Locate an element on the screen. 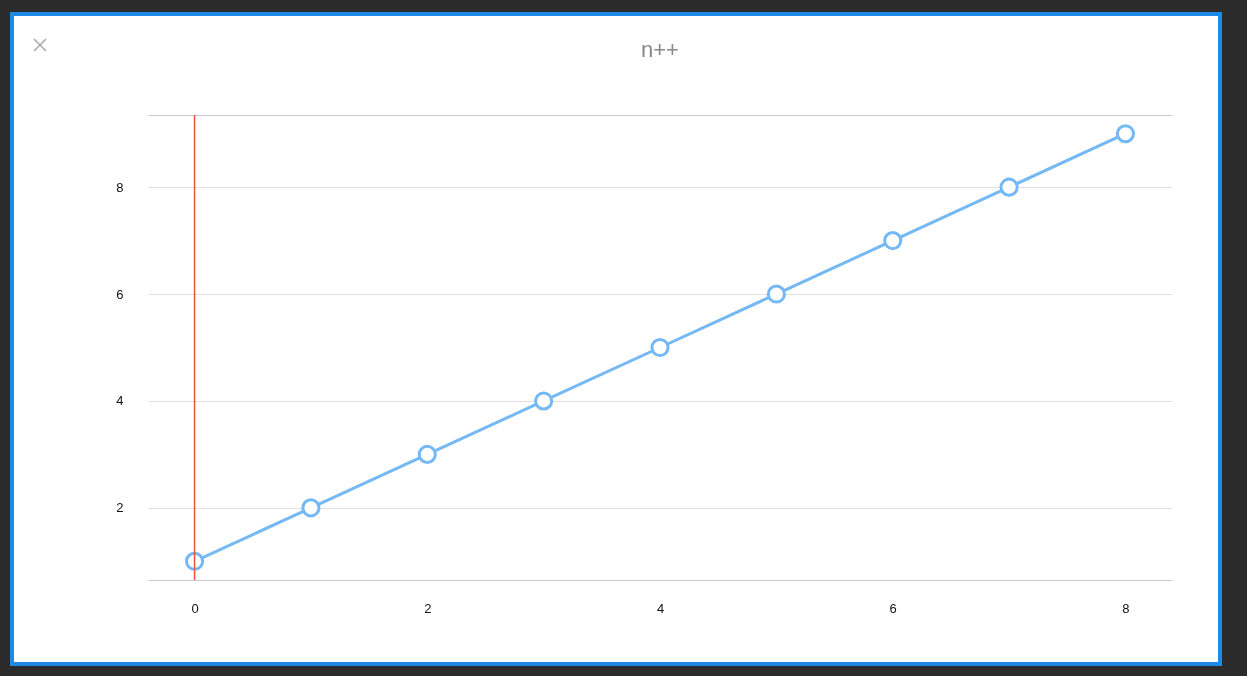  x-tick-label: 6 is located at coordinates (893, 608).